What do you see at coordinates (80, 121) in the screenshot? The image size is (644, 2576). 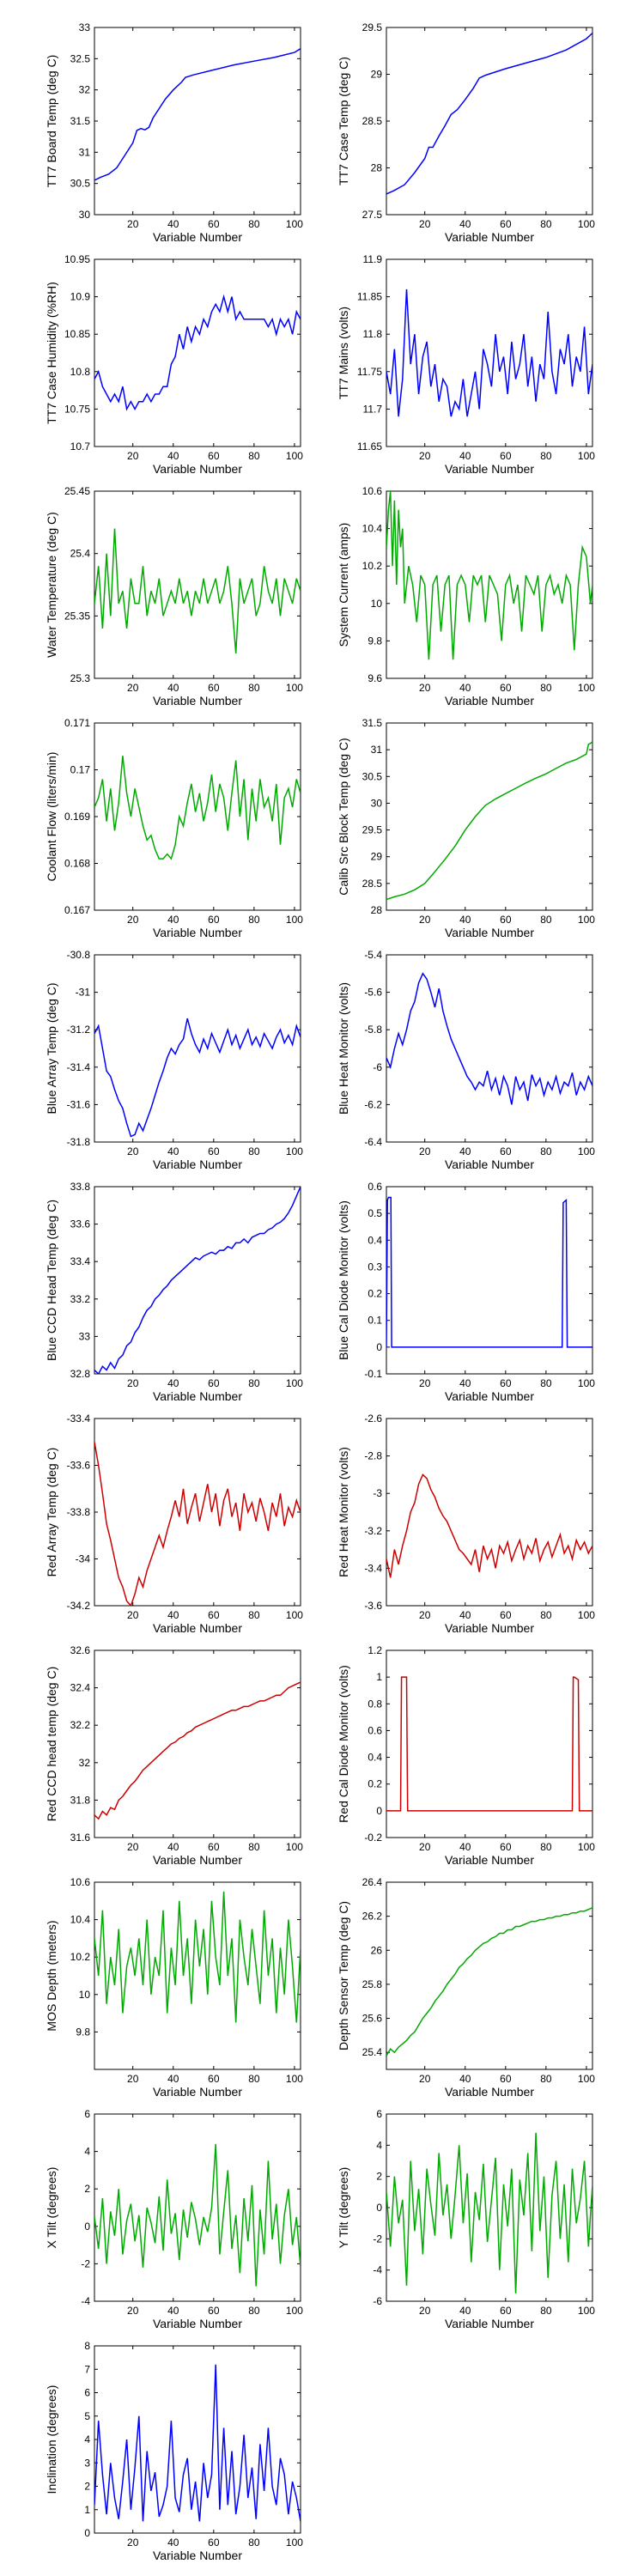 I see `y-tick-label: 31.5` at bounding box center [80, 121].